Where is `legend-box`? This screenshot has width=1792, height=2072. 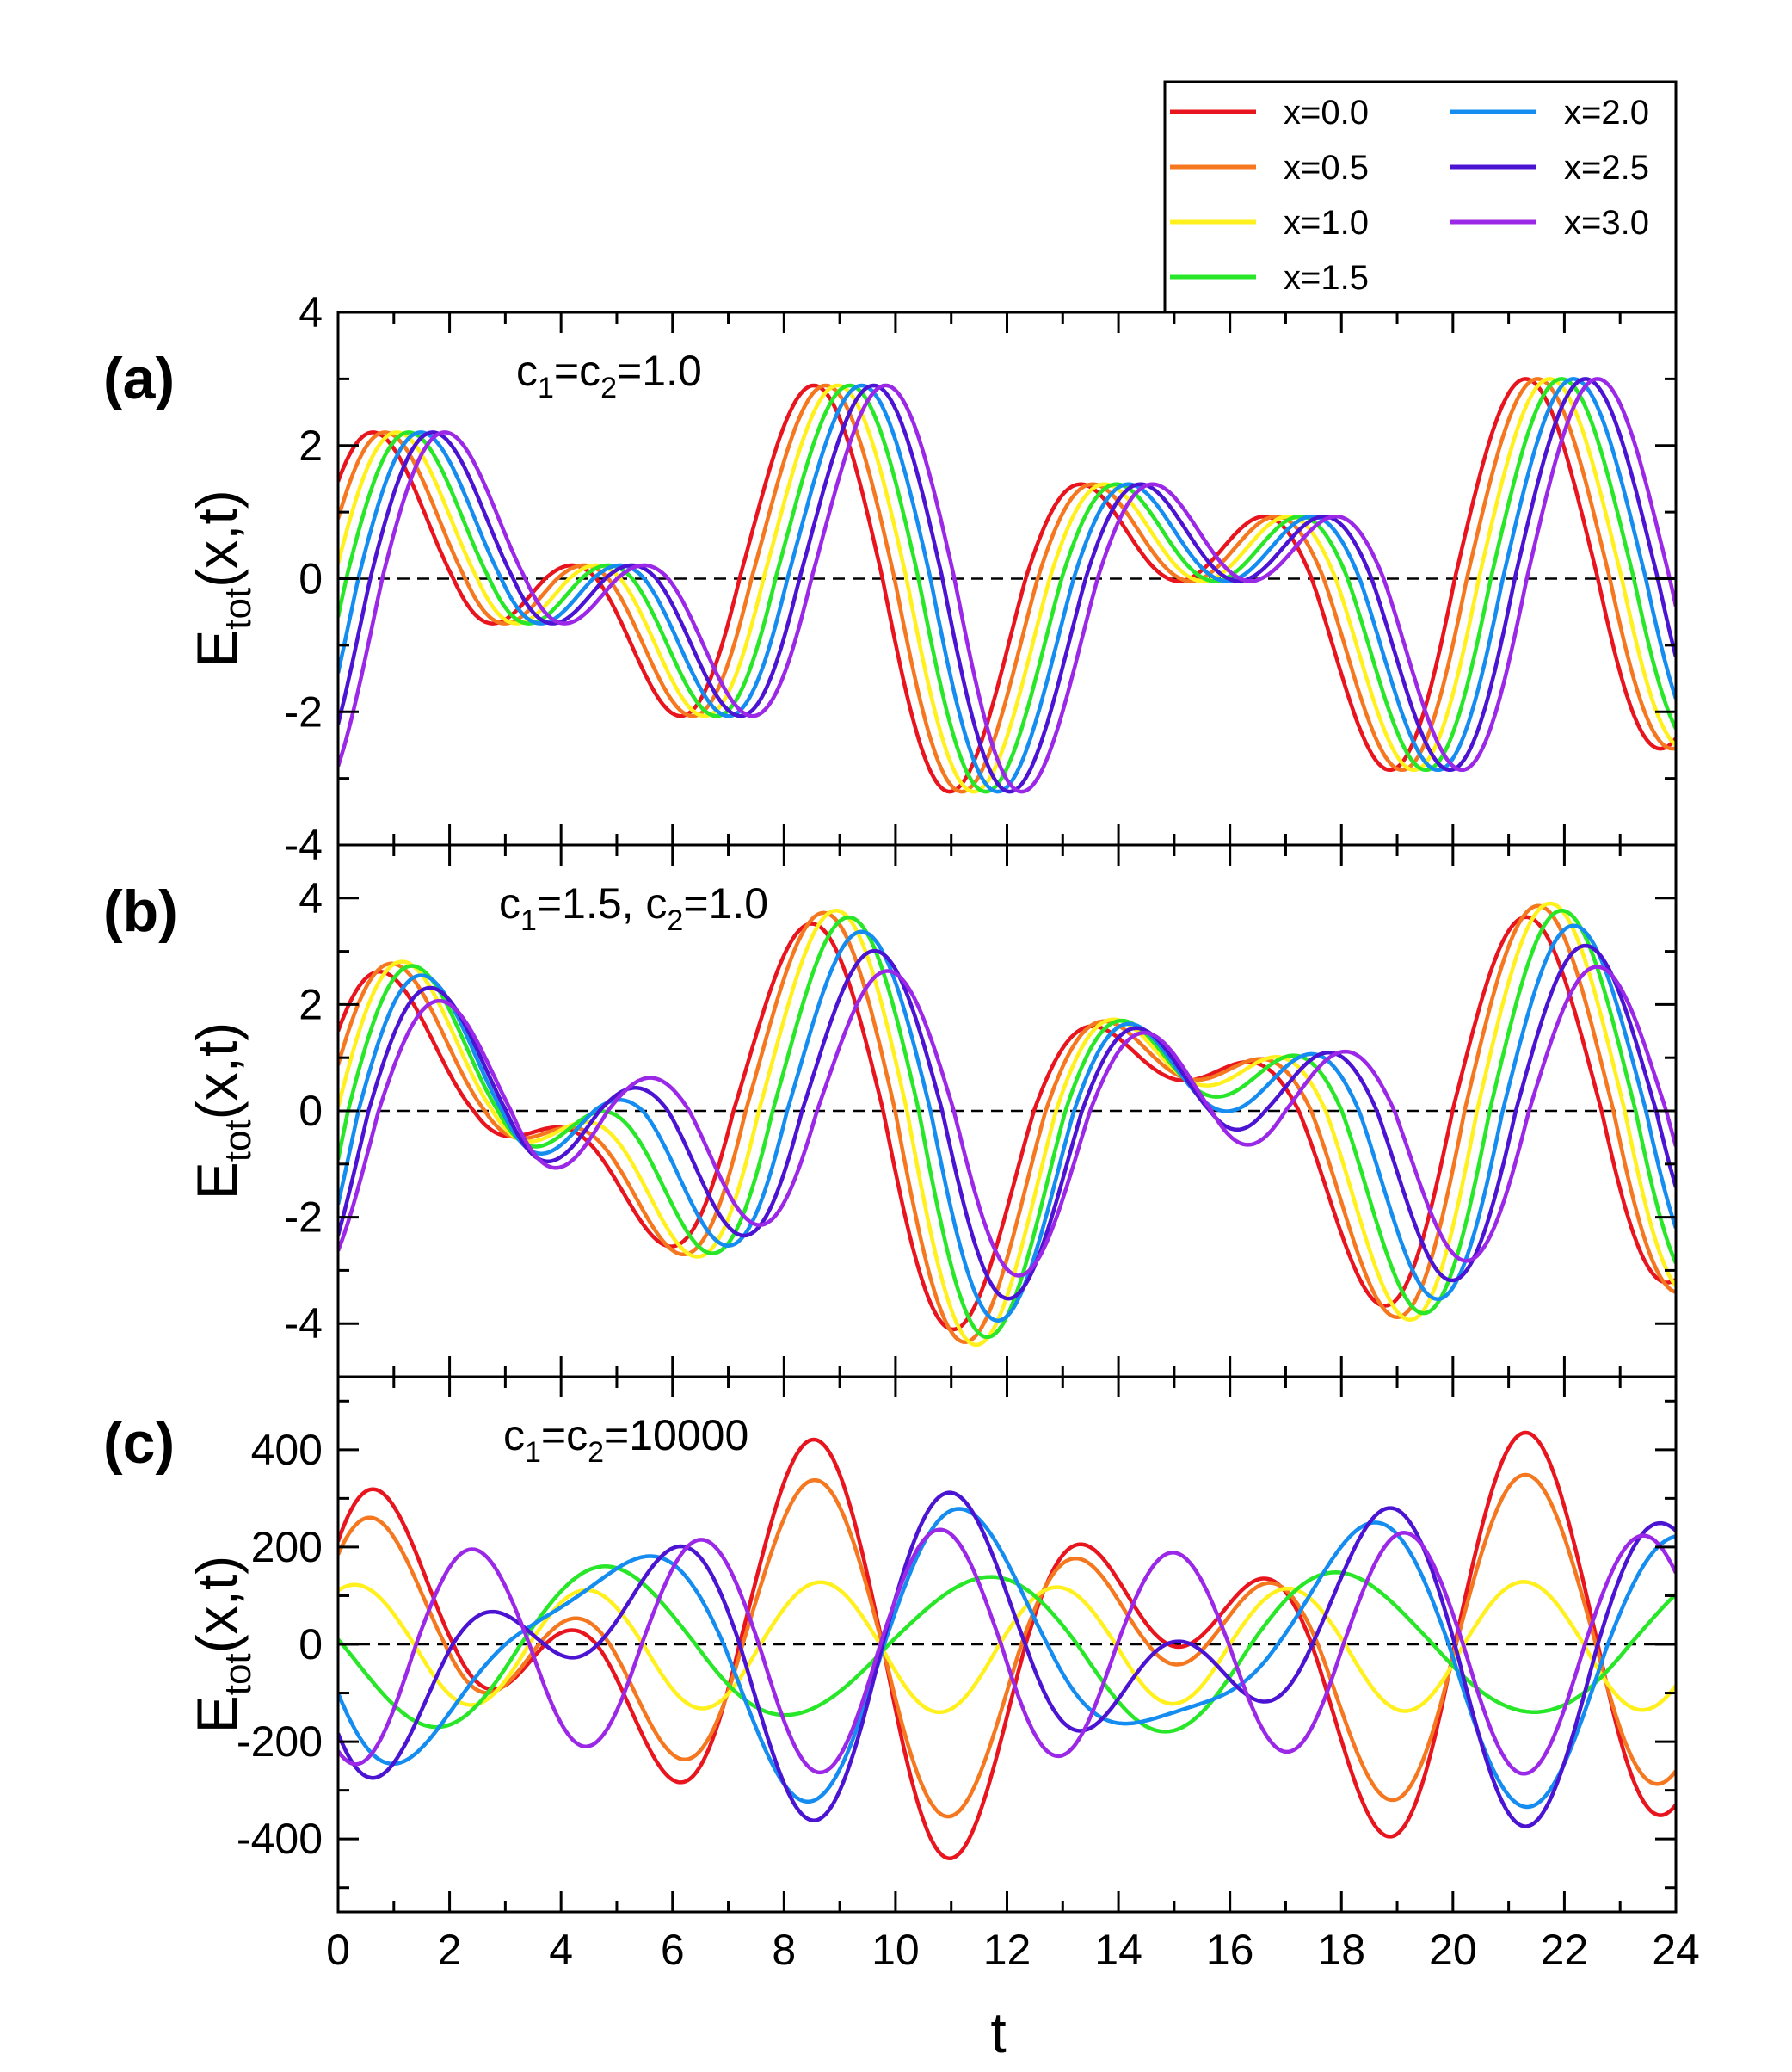 legend-box is located at coordinates (1420, 197).